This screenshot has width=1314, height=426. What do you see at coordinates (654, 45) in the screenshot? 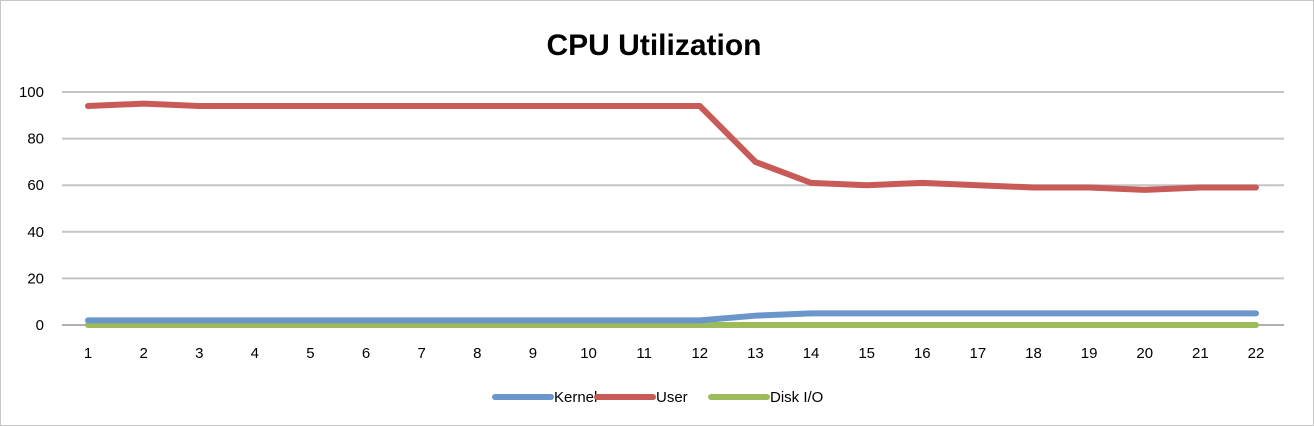
I see `chart-title: CPU Utilization` at bounding box center [654, 45].